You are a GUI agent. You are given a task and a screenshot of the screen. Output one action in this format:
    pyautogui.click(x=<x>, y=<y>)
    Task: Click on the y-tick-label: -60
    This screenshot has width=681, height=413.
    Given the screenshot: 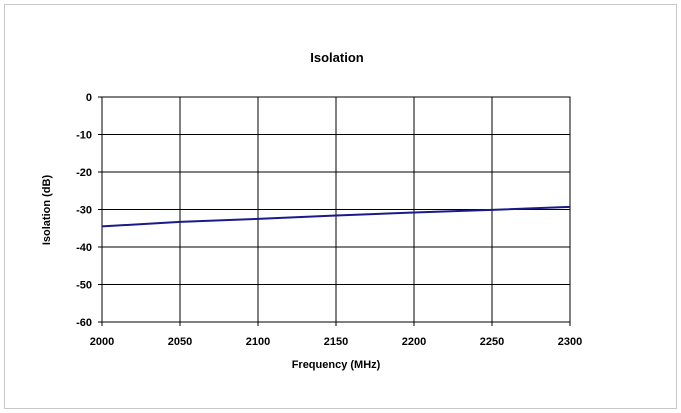 What is the action you would take?
    pyautogui.click(x=84, y=323)
    